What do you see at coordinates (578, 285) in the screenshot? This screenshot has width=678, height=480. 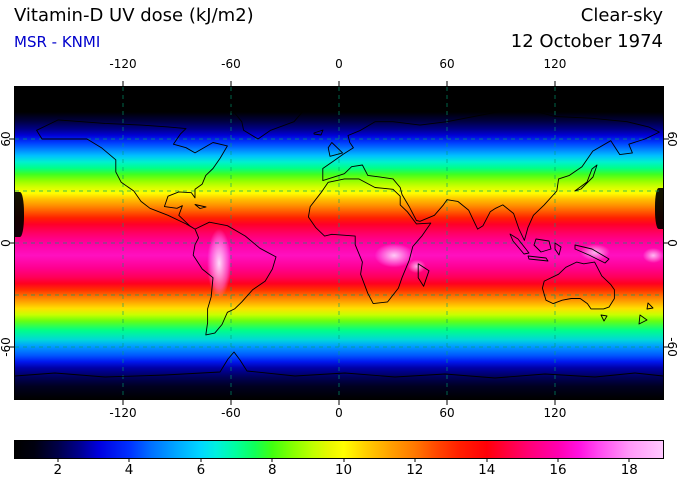 I see `coast-australia` at bounding box center [578, 285].